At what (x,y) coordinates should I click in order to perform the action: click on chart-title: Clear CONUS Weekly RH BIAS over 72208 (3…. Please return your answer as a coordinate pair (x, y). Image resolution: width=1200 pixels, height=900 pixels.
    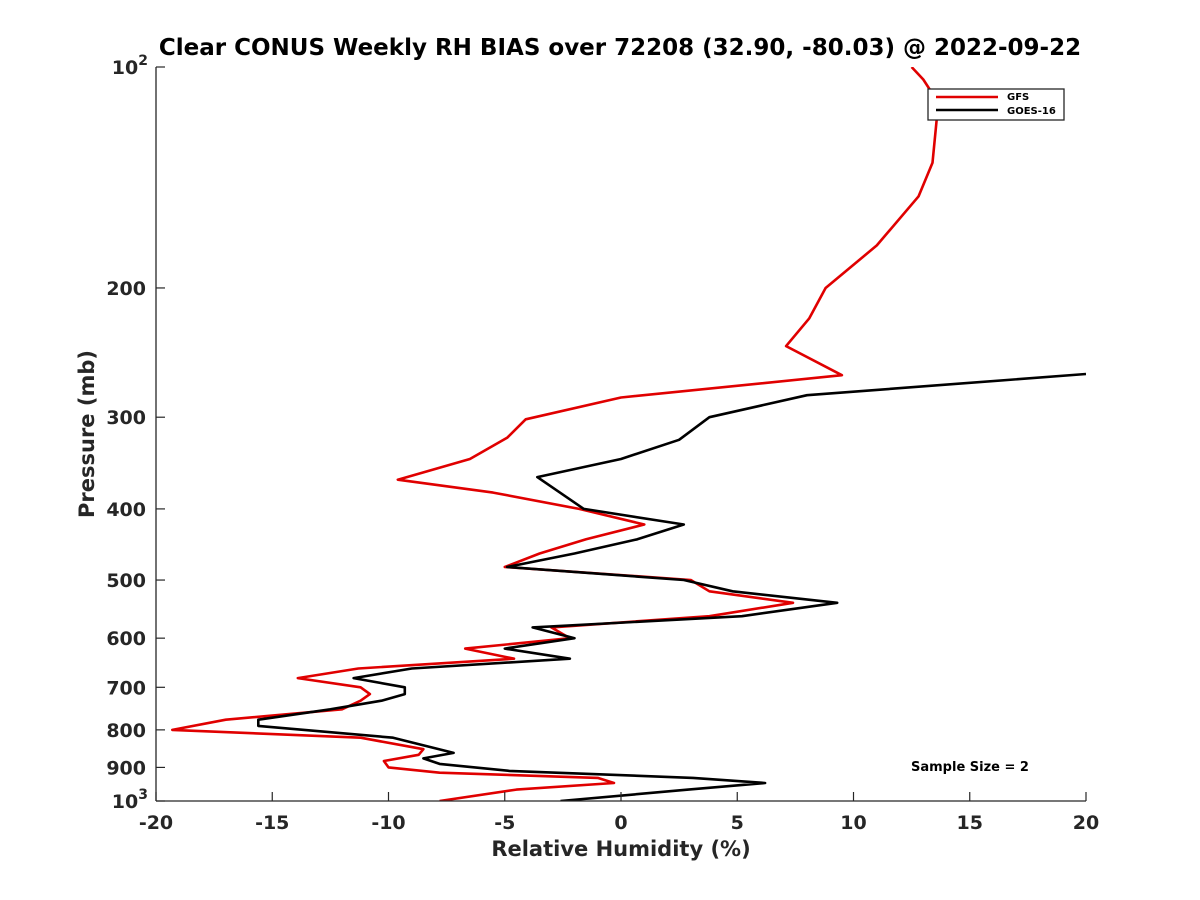
    Looking at the image, I should click on (620, 48).